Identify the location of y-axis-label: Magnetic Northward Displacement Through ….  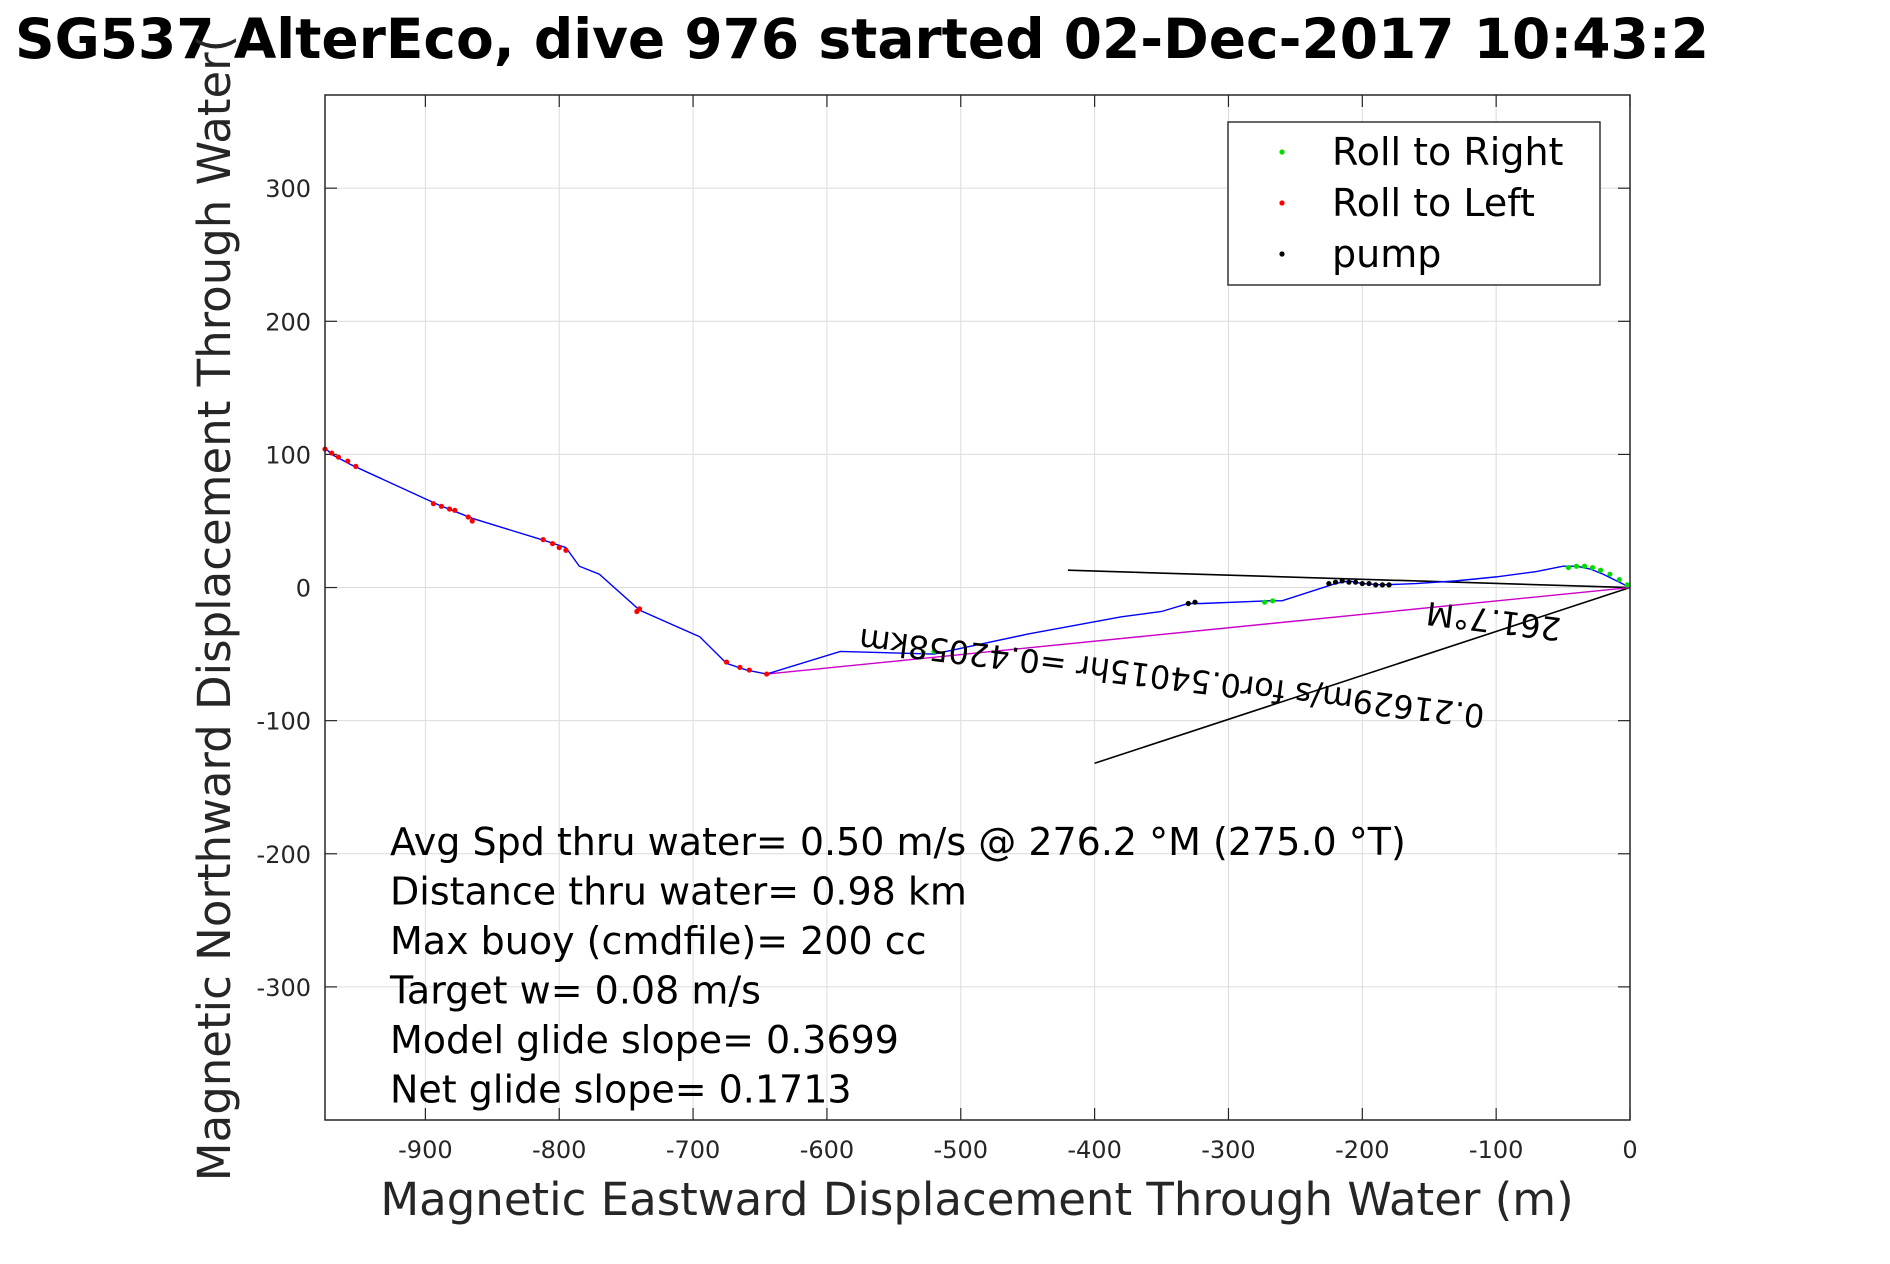
(214, 608).